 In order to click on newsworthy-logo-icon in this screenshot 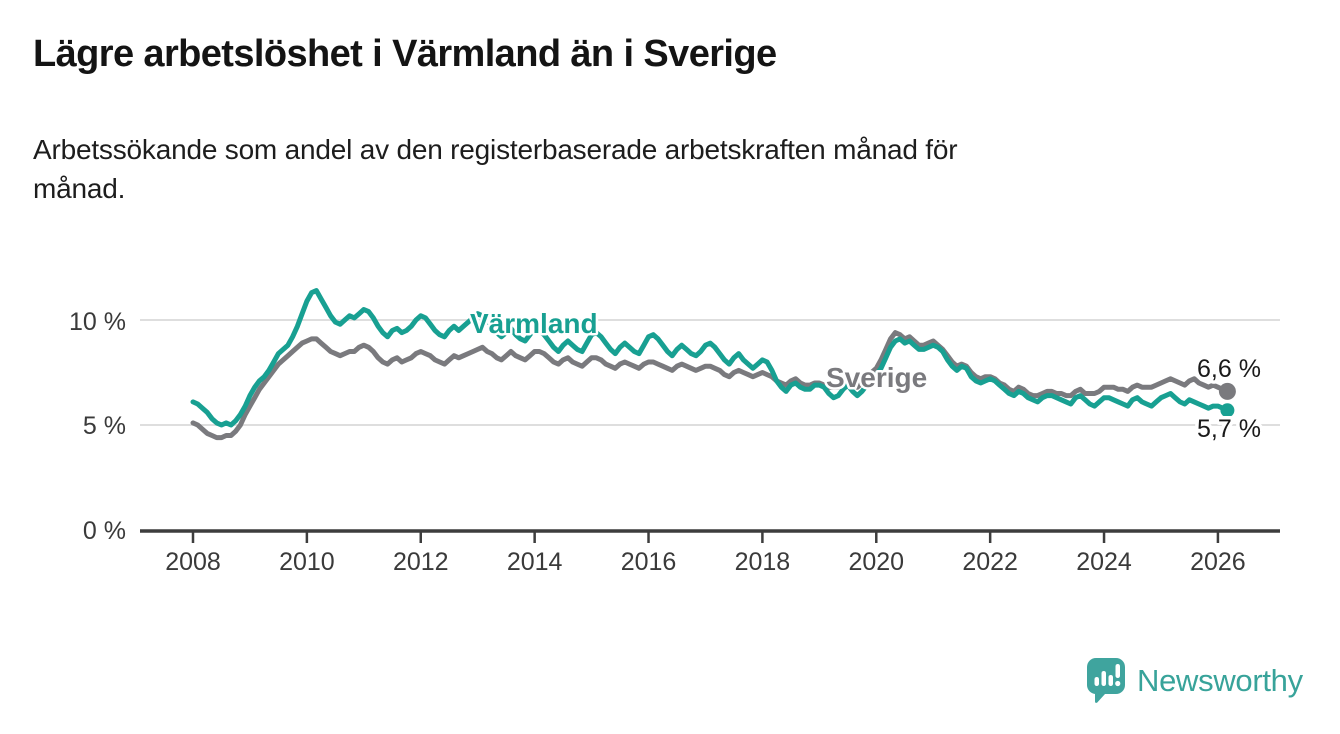, I will do `click(1105, 680)`.